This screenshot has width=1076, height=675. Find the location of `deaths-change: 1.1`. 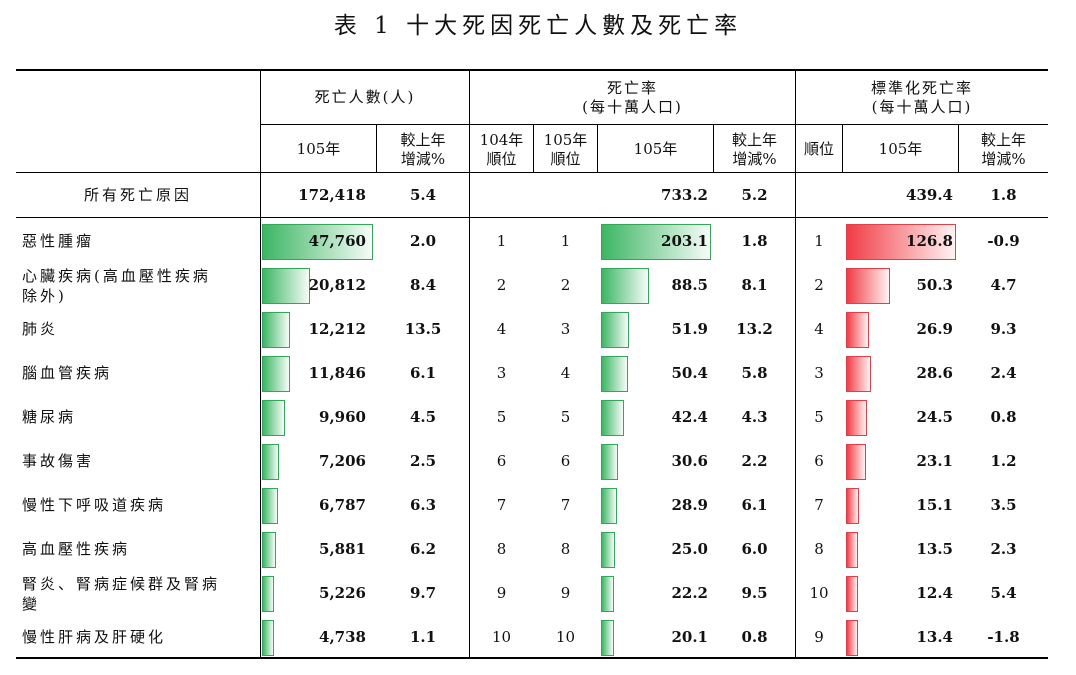

deaths-change: 1.1 is located at coordinates (423, 637).